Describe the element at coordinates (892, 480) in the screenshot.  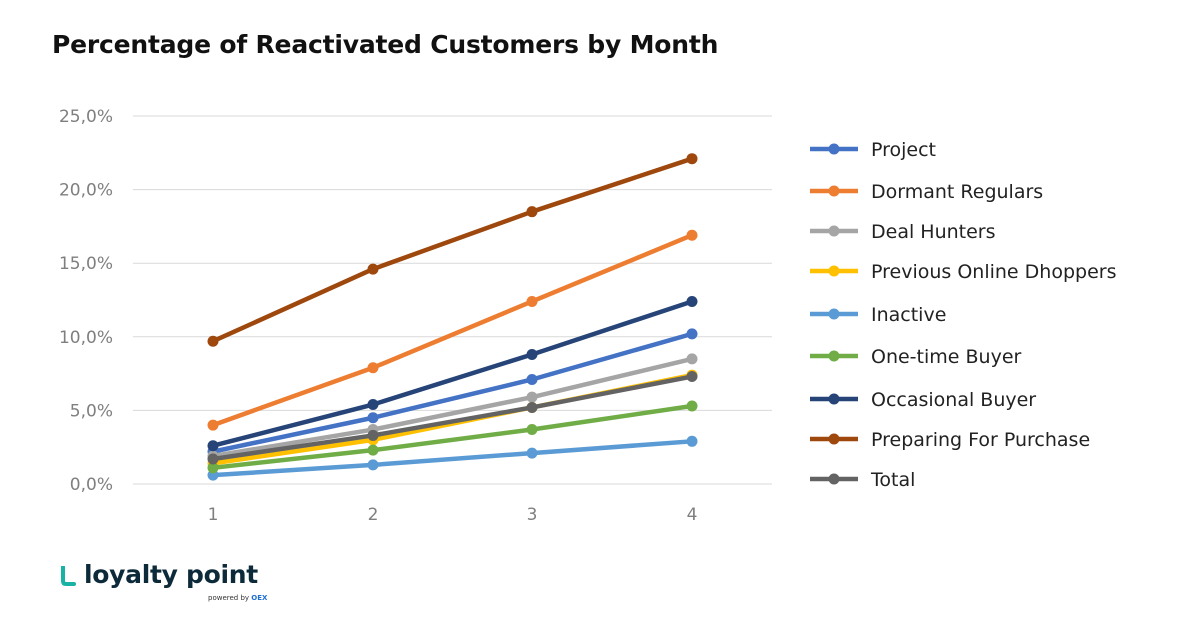
I see `legend-label: Total` at that location.